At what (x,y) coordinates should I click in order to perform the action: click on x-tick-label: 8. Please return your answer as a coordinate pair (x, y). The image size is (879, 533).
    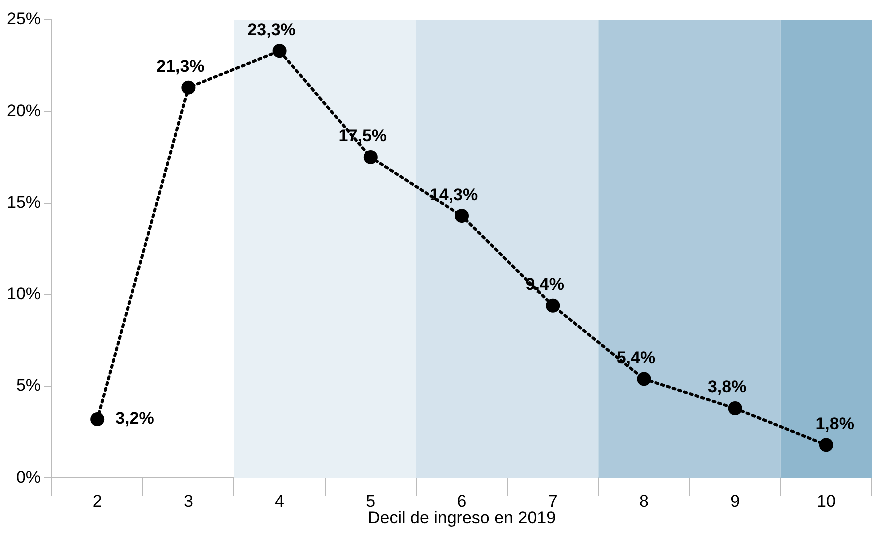
    Looking at the image, I should click on (644, 502).